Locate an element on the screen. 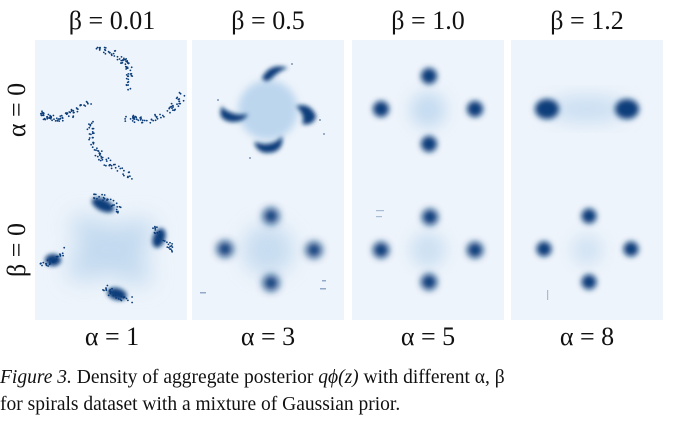  caption-posterior-symbol: qϕ(z) is located at coordinates (338, 377).